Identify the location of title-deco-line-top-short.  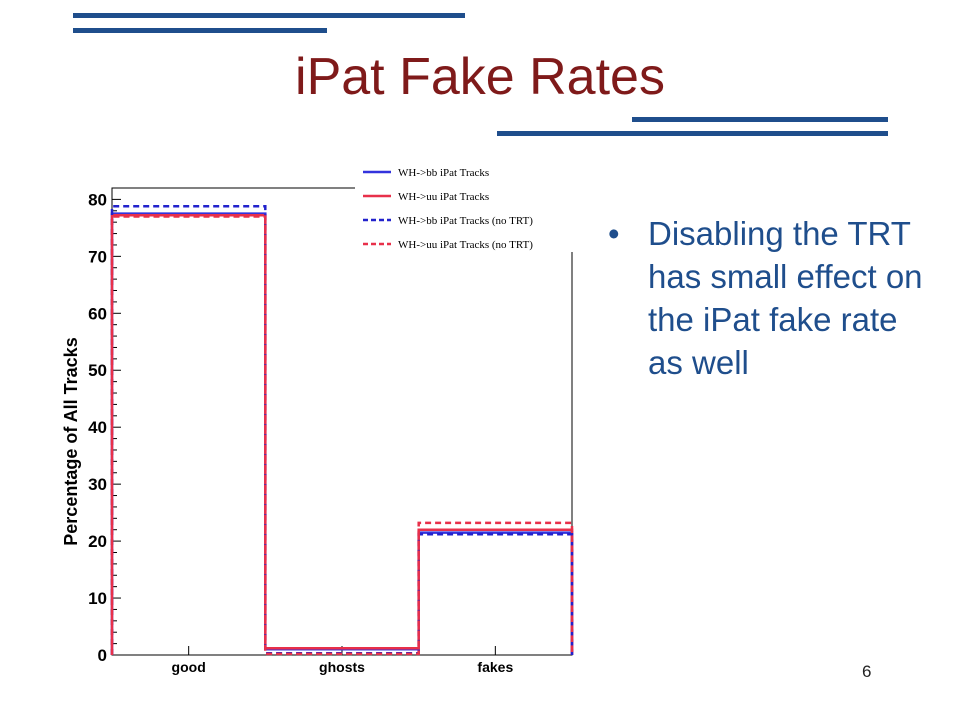
(200, 30).